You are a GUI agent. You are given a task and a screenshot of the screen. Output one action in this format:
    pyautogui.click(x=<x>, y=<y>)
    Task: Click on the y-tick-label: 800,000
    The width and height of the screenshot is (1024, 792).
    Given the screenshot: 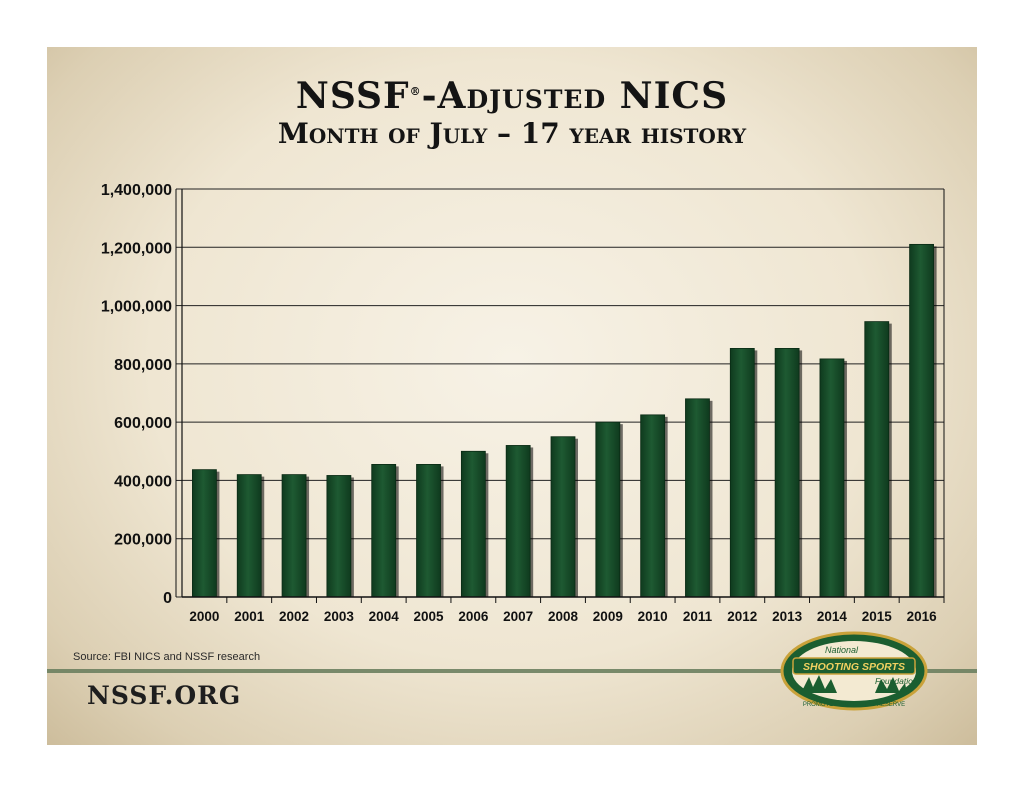 What is the action you would take?
    pyautogui.click(x=143, y=365)
    